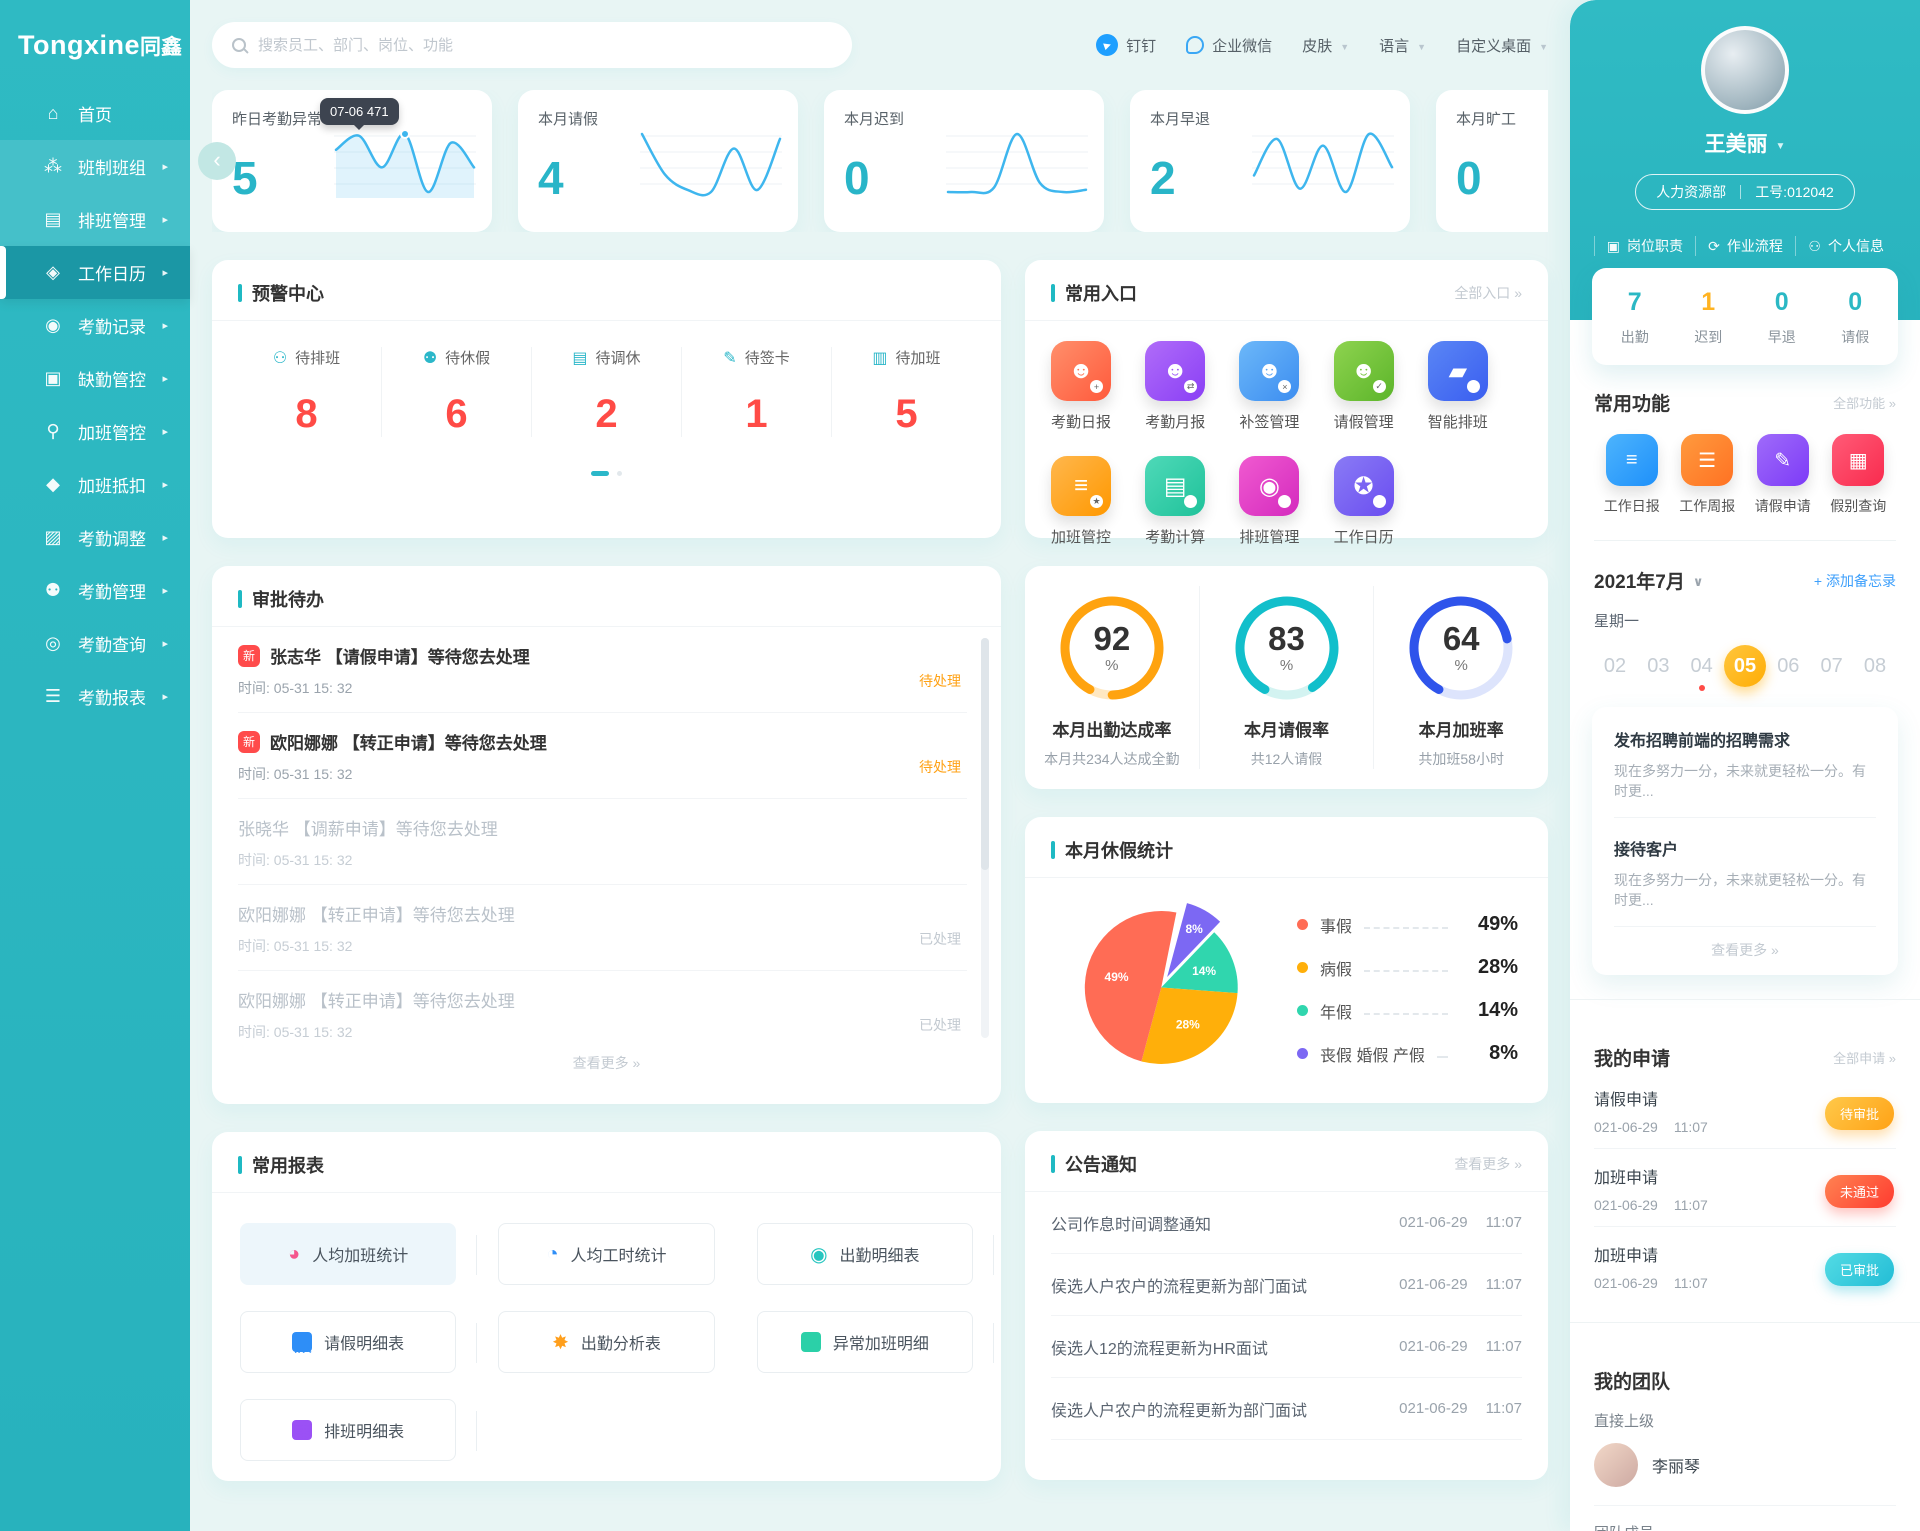  What do you see at coordinates (1745, 246) in the screenshot?
I see `profile-link: 作业流程` at bounding box center [1745, 246].